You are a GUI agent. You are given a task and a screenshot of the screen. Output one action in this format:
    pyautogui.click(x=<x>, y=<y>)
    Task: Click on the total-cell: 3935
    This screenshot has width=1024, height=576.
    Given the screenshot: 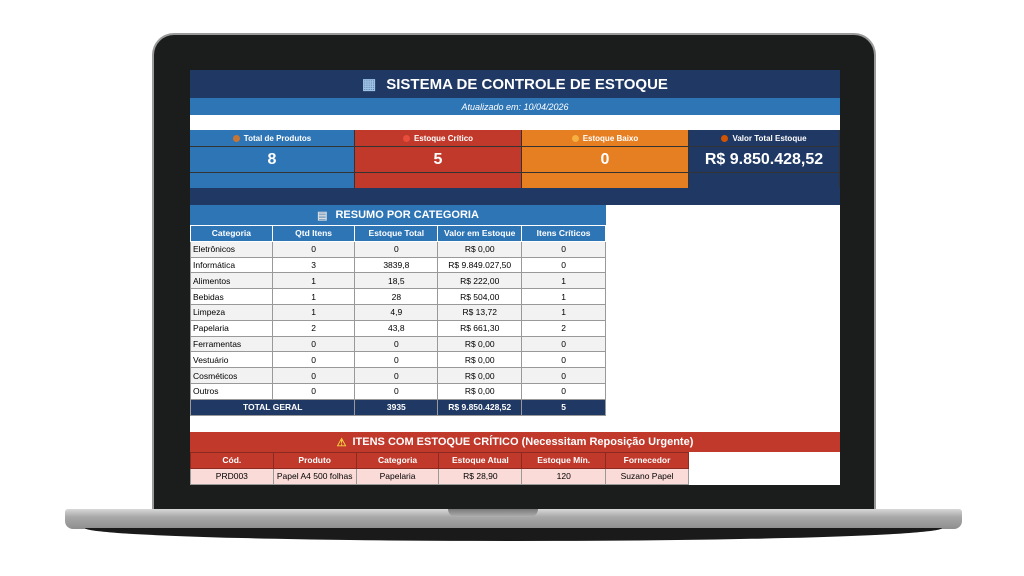 What is the action you would take?
    pyautogui.click(x=396, y=407)
    